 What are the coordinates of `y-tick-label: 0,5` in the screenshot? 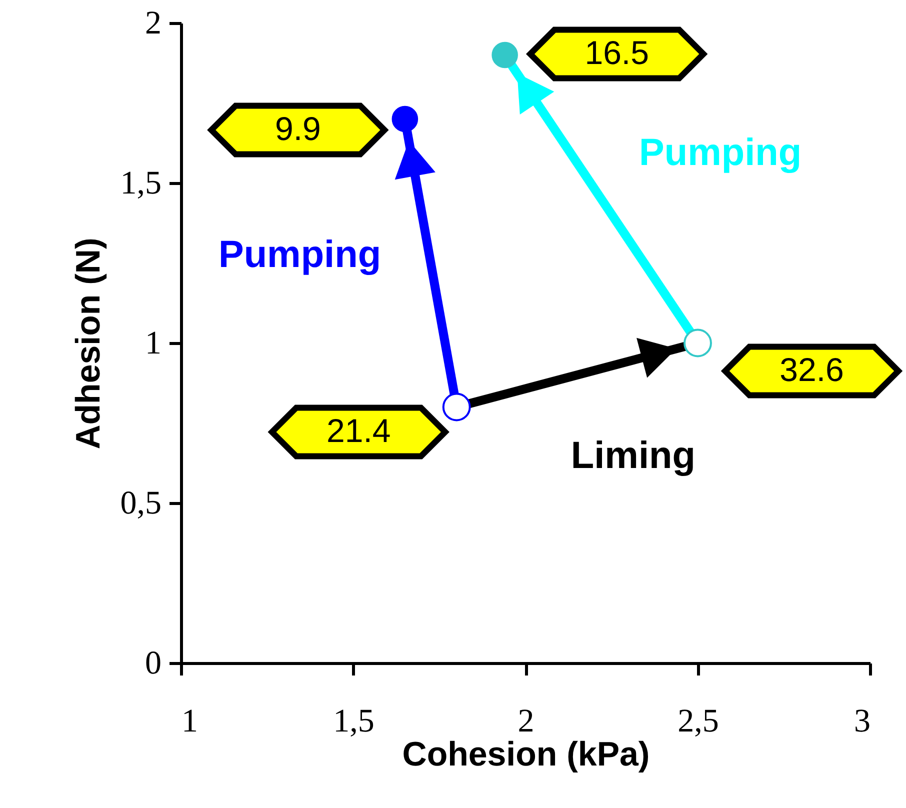 It's located at (141, 504).